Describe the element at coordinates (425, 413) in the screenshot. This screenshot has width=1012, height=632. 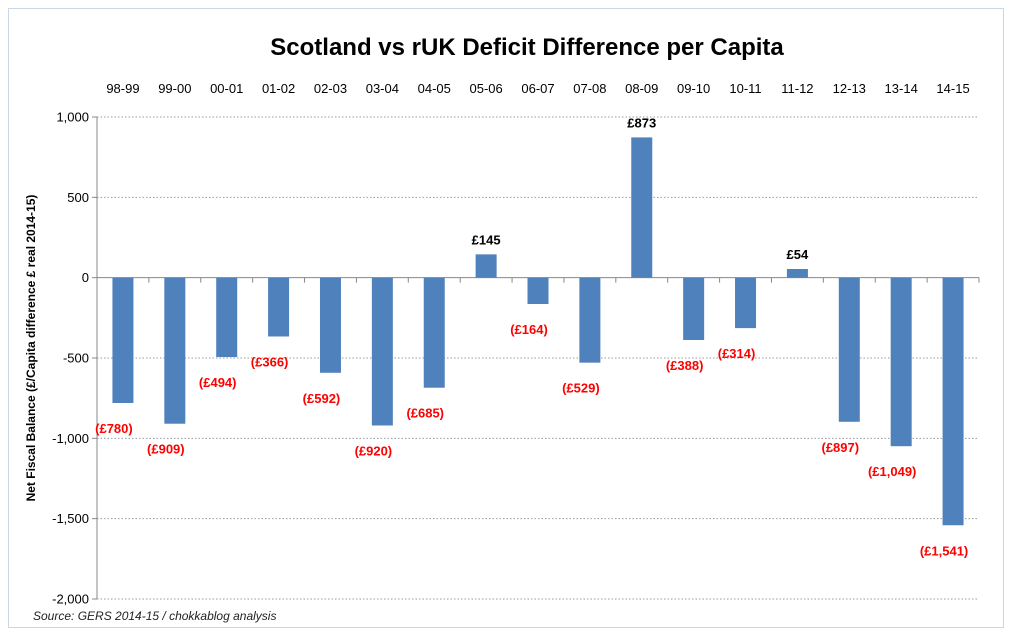
I see `data-label: (£685)` at that location.